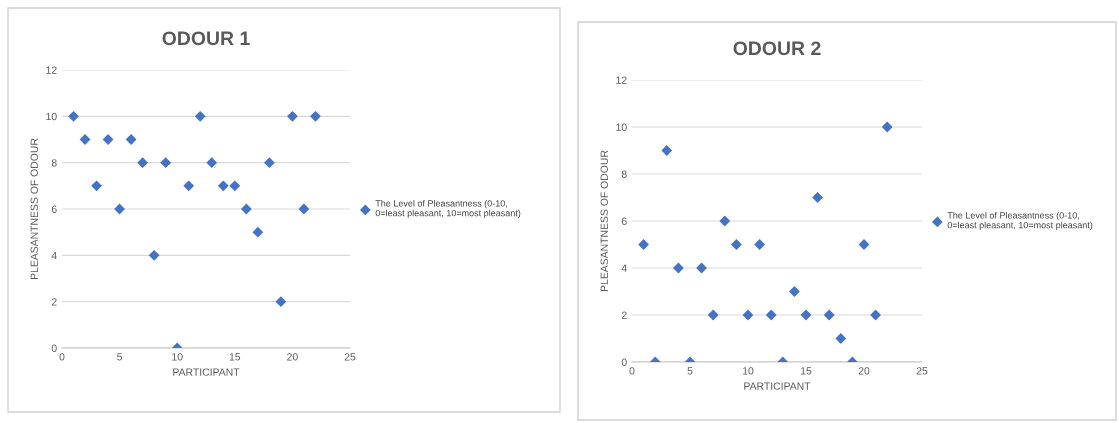 The image size is (1119, 423). Describe the element at coordinates (206, 38) in the screenshot. I see `chart-title: ODOUR 1` at that location.